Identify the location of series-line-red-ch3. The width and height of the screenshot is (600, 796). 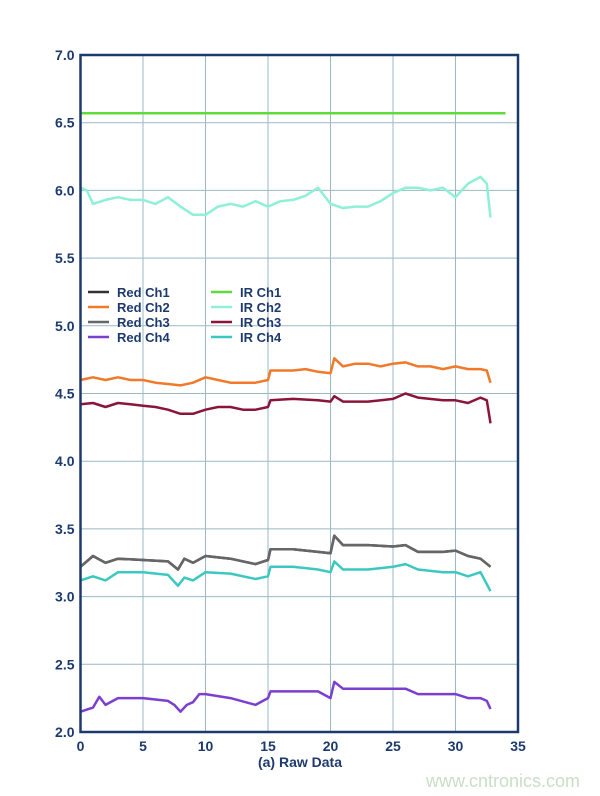
(285, 552).